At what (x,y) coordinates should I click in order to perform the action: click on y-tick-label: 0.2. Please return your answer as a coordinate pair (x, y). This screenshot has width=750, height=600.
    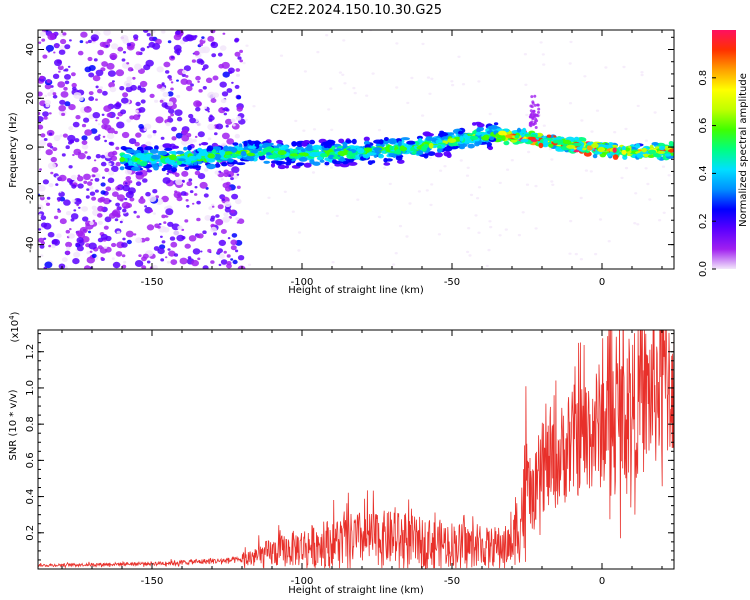
    Looking at the image, I should click on (30, 533).